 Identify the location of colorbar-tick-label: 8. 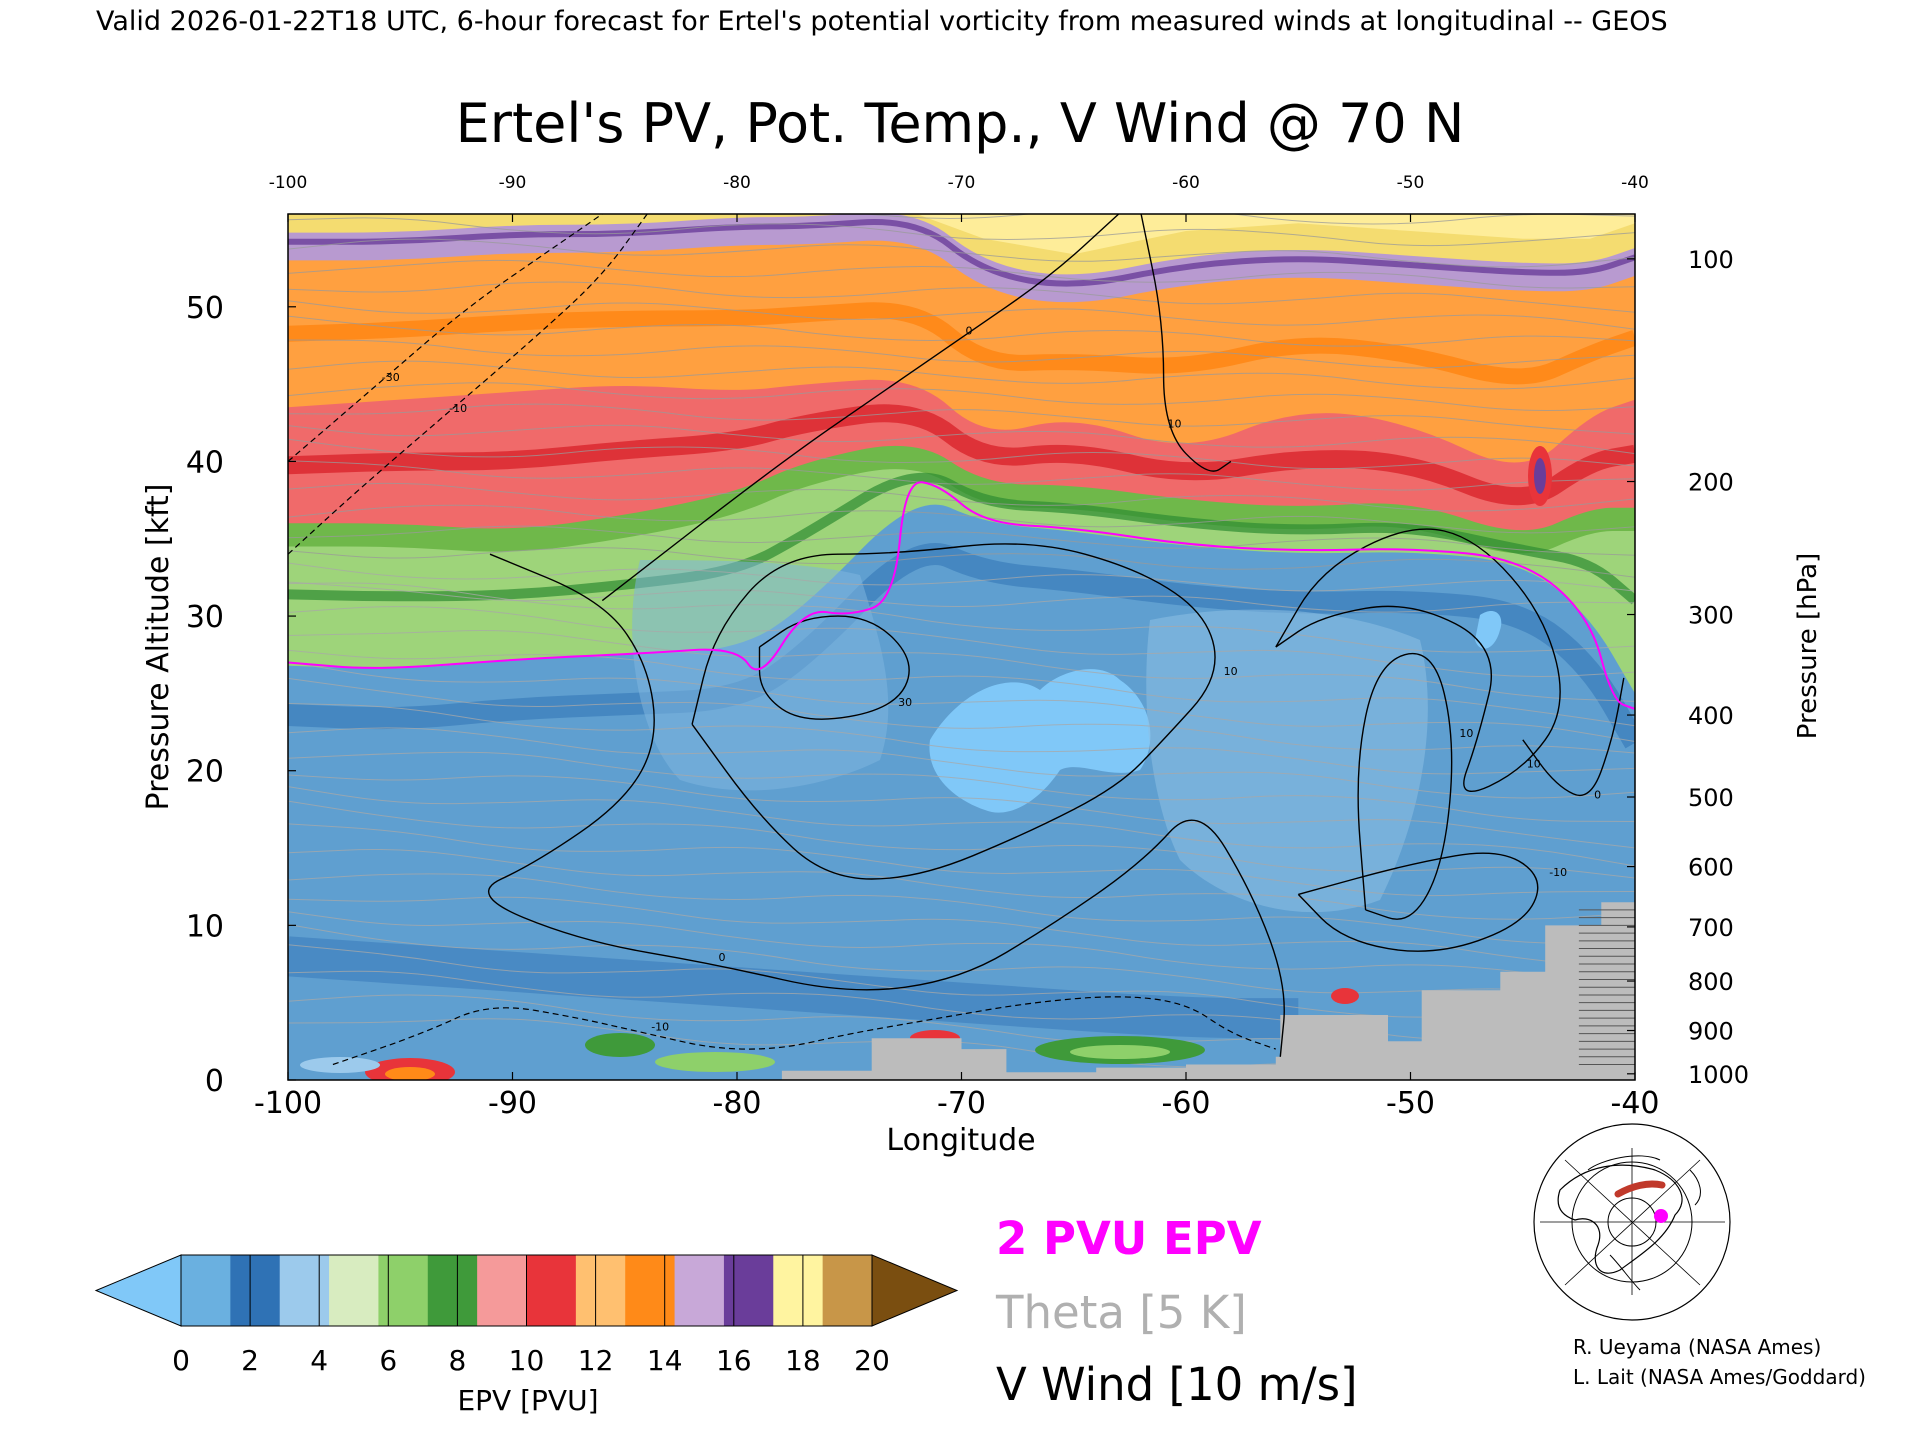
(457, 1360).